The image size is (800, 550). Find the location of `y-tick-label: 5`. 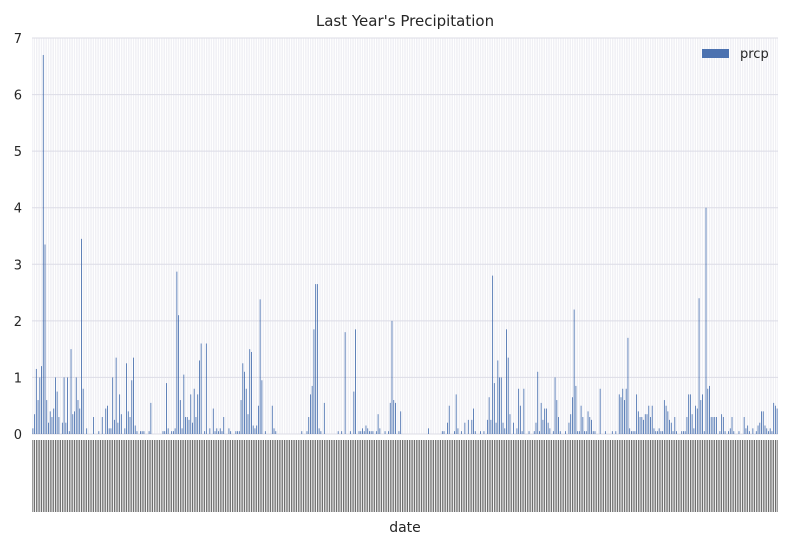

y-tick-label: 5 is located at coordinates (18, 152).